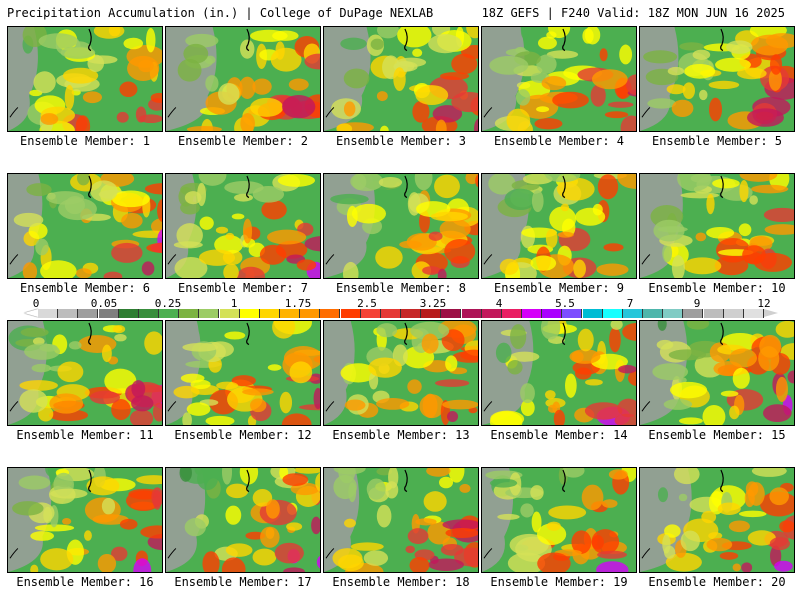  I want to click on colorbar-right-arrow, so click(771, 313).